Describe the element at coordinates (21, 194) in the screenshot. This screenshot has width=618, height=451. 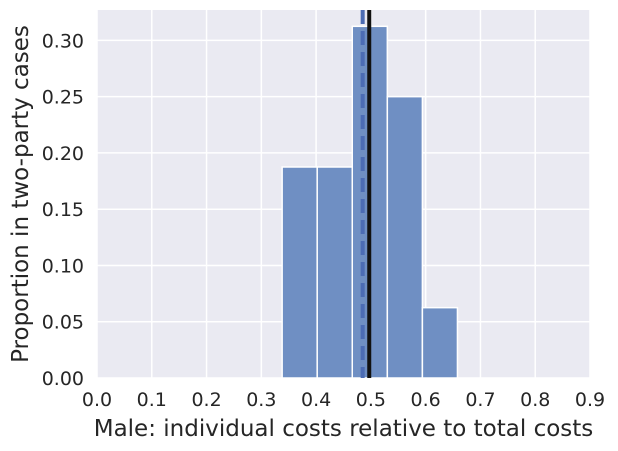
I see `y-axis-label: Proportion in two-party cases` at that location.